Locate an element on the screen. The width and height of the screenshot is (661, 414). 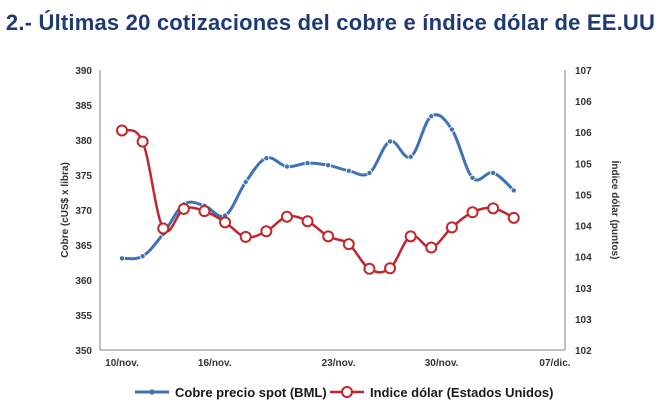
right-tick-label: 102 is located at coordinates (583, 351).